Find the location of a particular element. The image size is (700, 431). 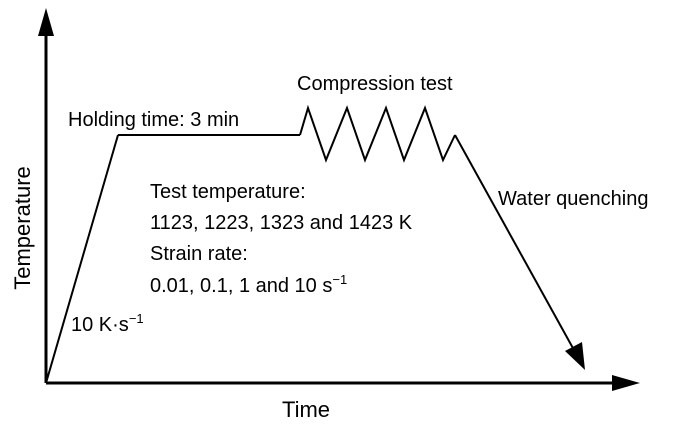

y-axis-label: Temperature is located at coordinates (22, 228).